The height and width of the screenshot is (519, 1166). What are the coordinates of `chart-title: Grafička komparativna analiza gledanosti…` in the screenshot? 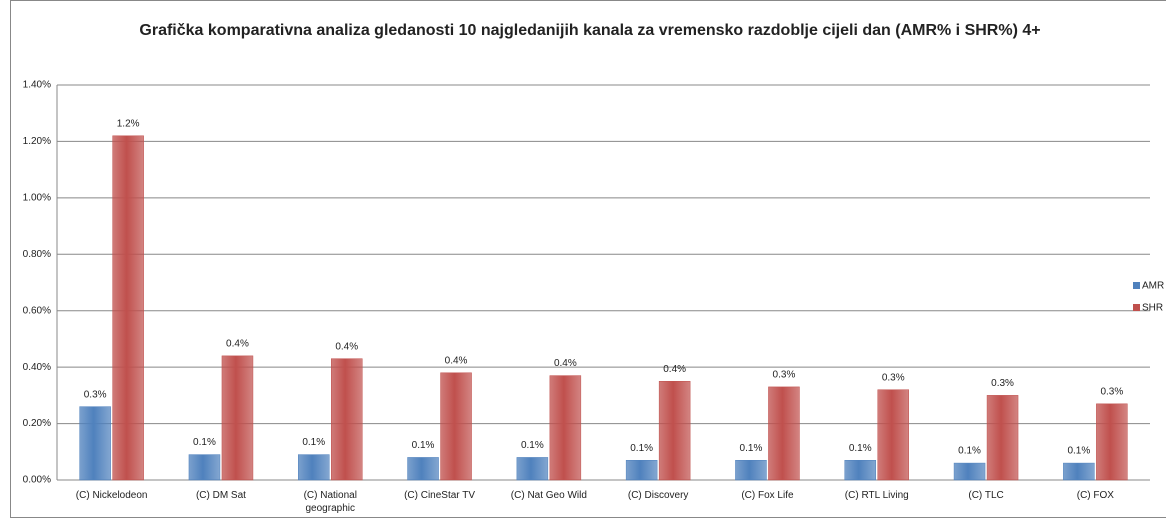 It's located at (590, 30).